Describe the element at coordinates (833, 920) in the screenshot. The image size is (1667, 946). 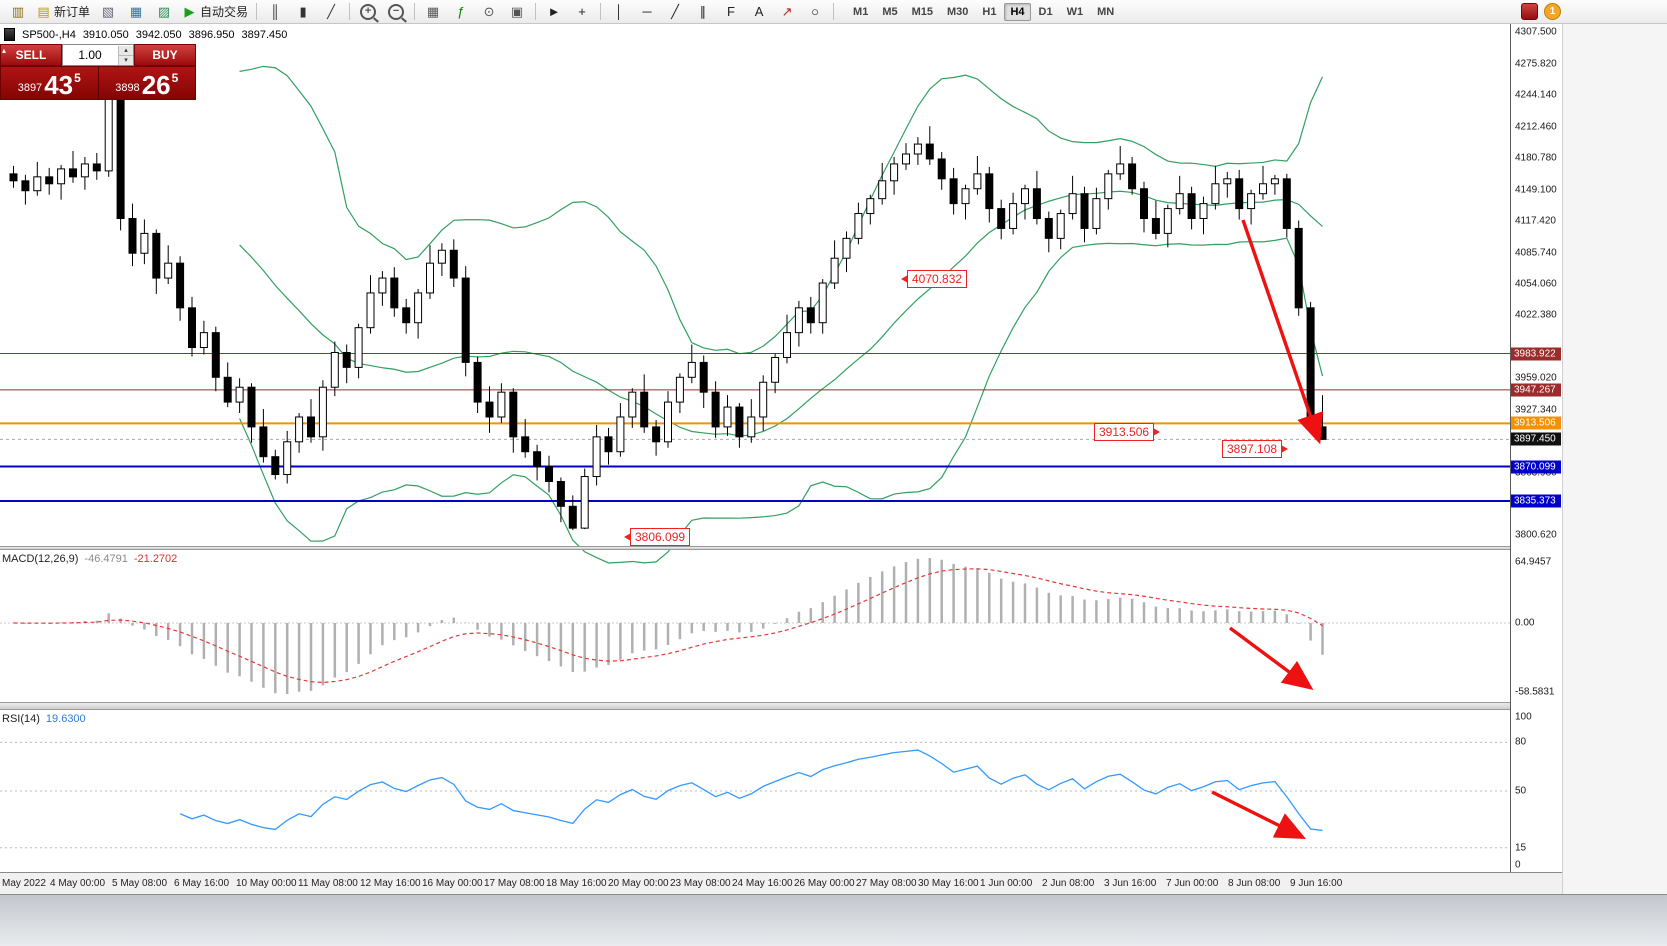
I see `status-area` at that location.